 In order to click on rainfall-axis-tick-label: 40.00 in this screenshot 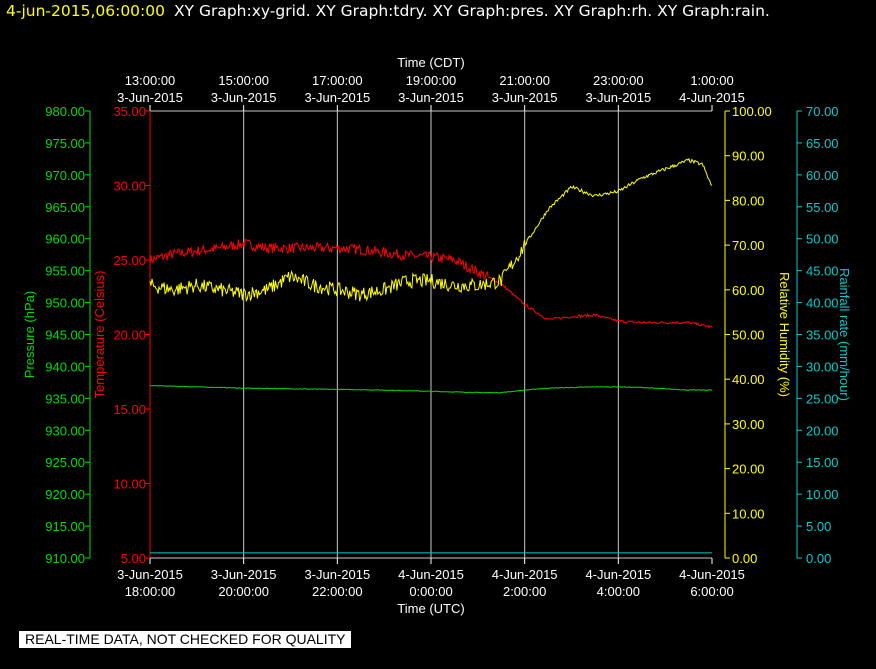, I will do `click(822, 303)`.